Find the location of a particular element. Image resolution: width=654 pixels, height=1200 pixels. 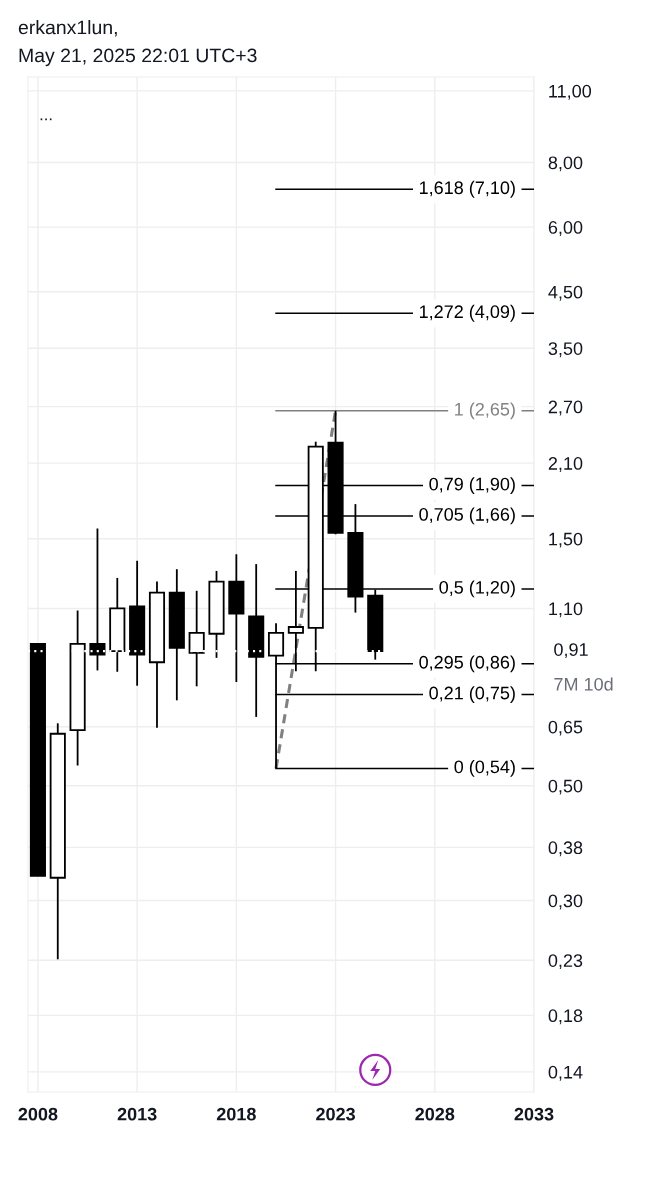

ref-line-label: 0 (0,54) is located at coordinates (484, 768).